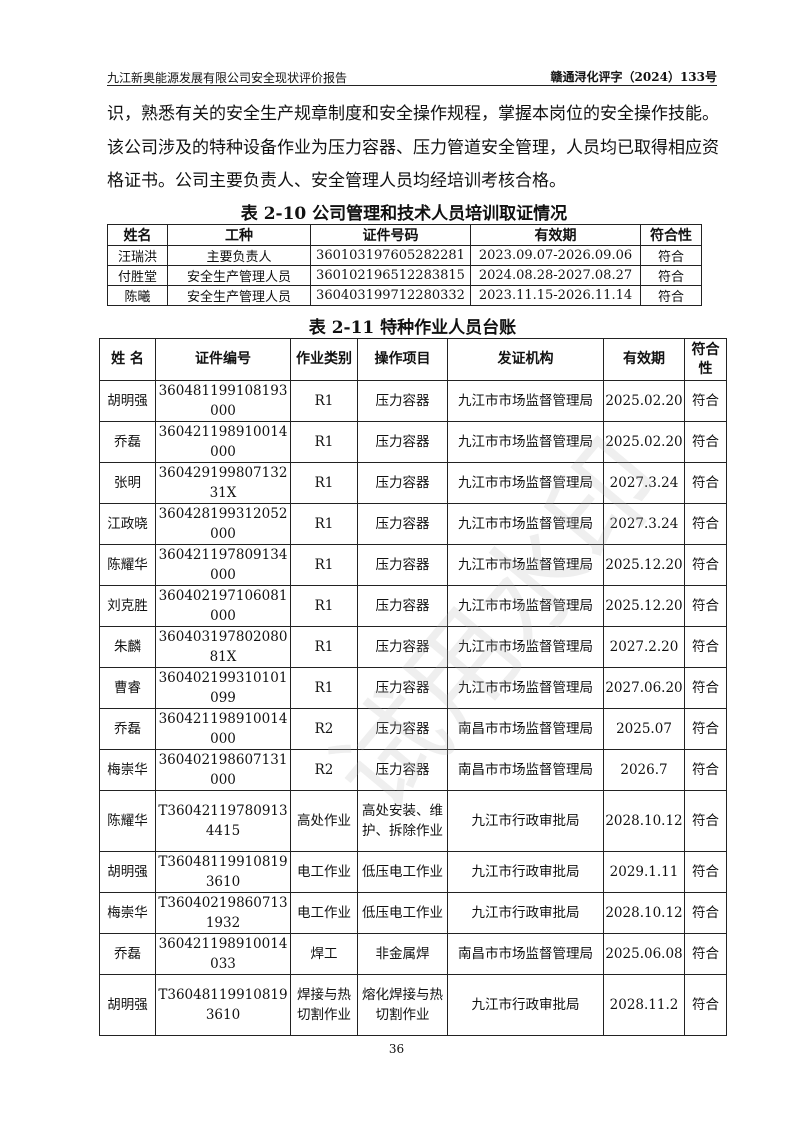 The image size is (793, 1122). Describe the element at coordinates (227, 78) in the screenshot. I see `report-title: 九江新奥能源发展有限公司安全现状评价报告` at that location.